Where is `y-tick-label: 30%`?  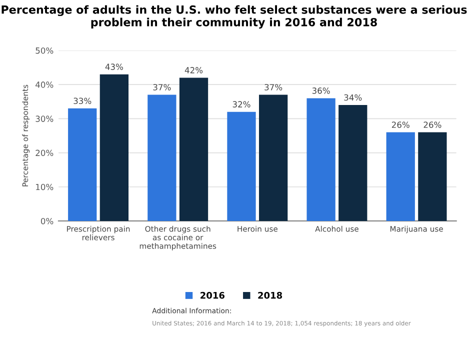 y-tick-label: 30% is located at coordinates (45, 119).